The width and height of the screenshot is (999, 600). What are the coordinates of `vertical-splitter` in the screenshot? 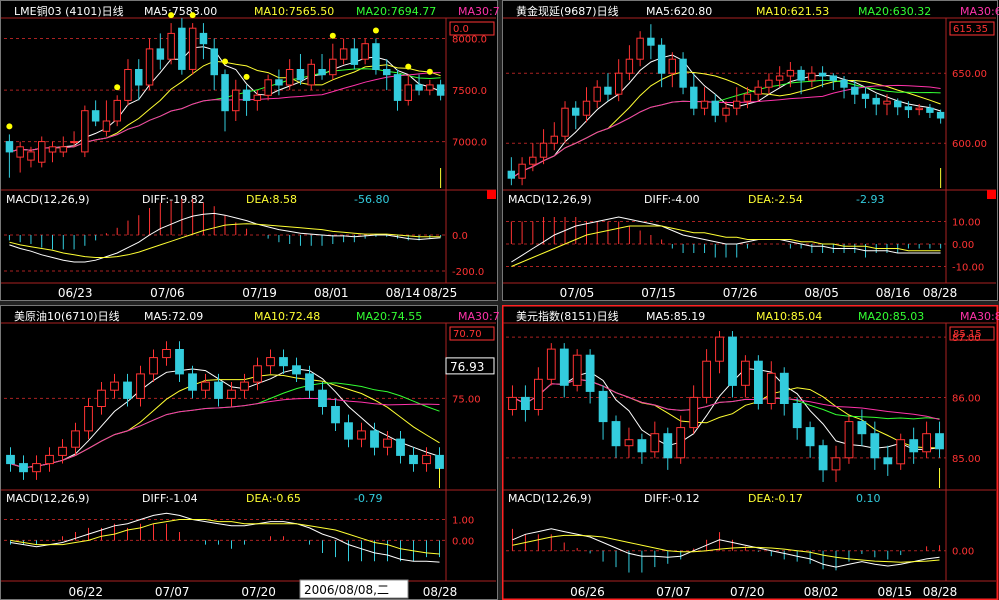 It's located at (500, 300).